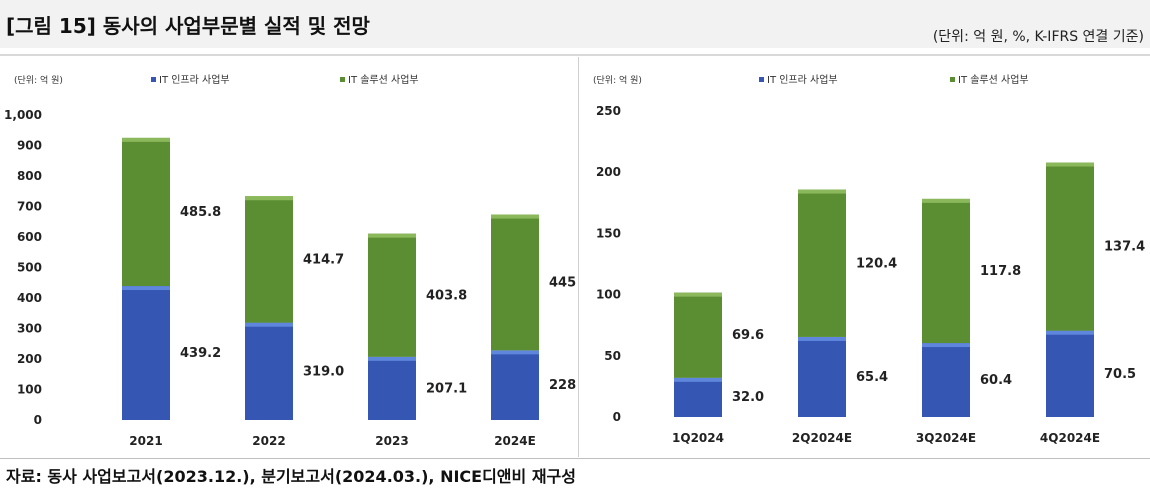 Image resolution: width=1150 pixels, height=490 pixels. Describe the element at coordinates (698, 397) in the screenshot. I see `bar-infra-1Q2024` at that location.